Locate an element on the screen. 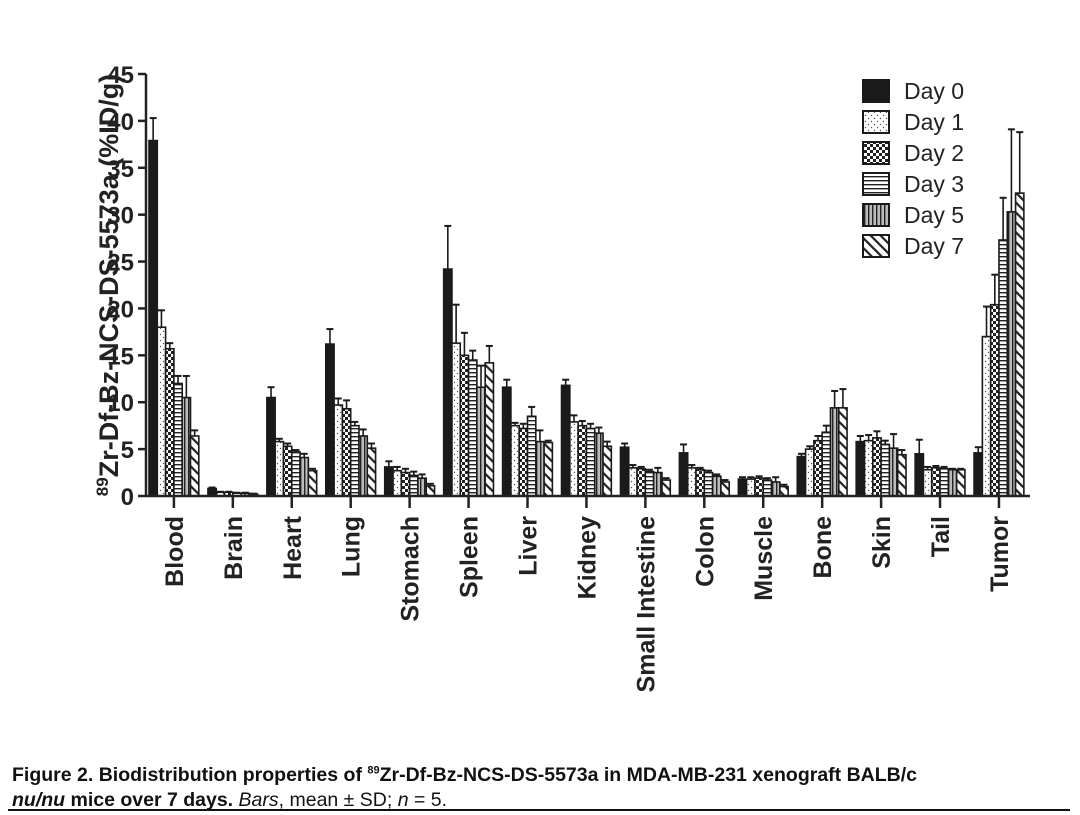 The height and width of the screenshot is (815, 1080). x-tick-label: Small Intestine is located at coordinates (646, 604).